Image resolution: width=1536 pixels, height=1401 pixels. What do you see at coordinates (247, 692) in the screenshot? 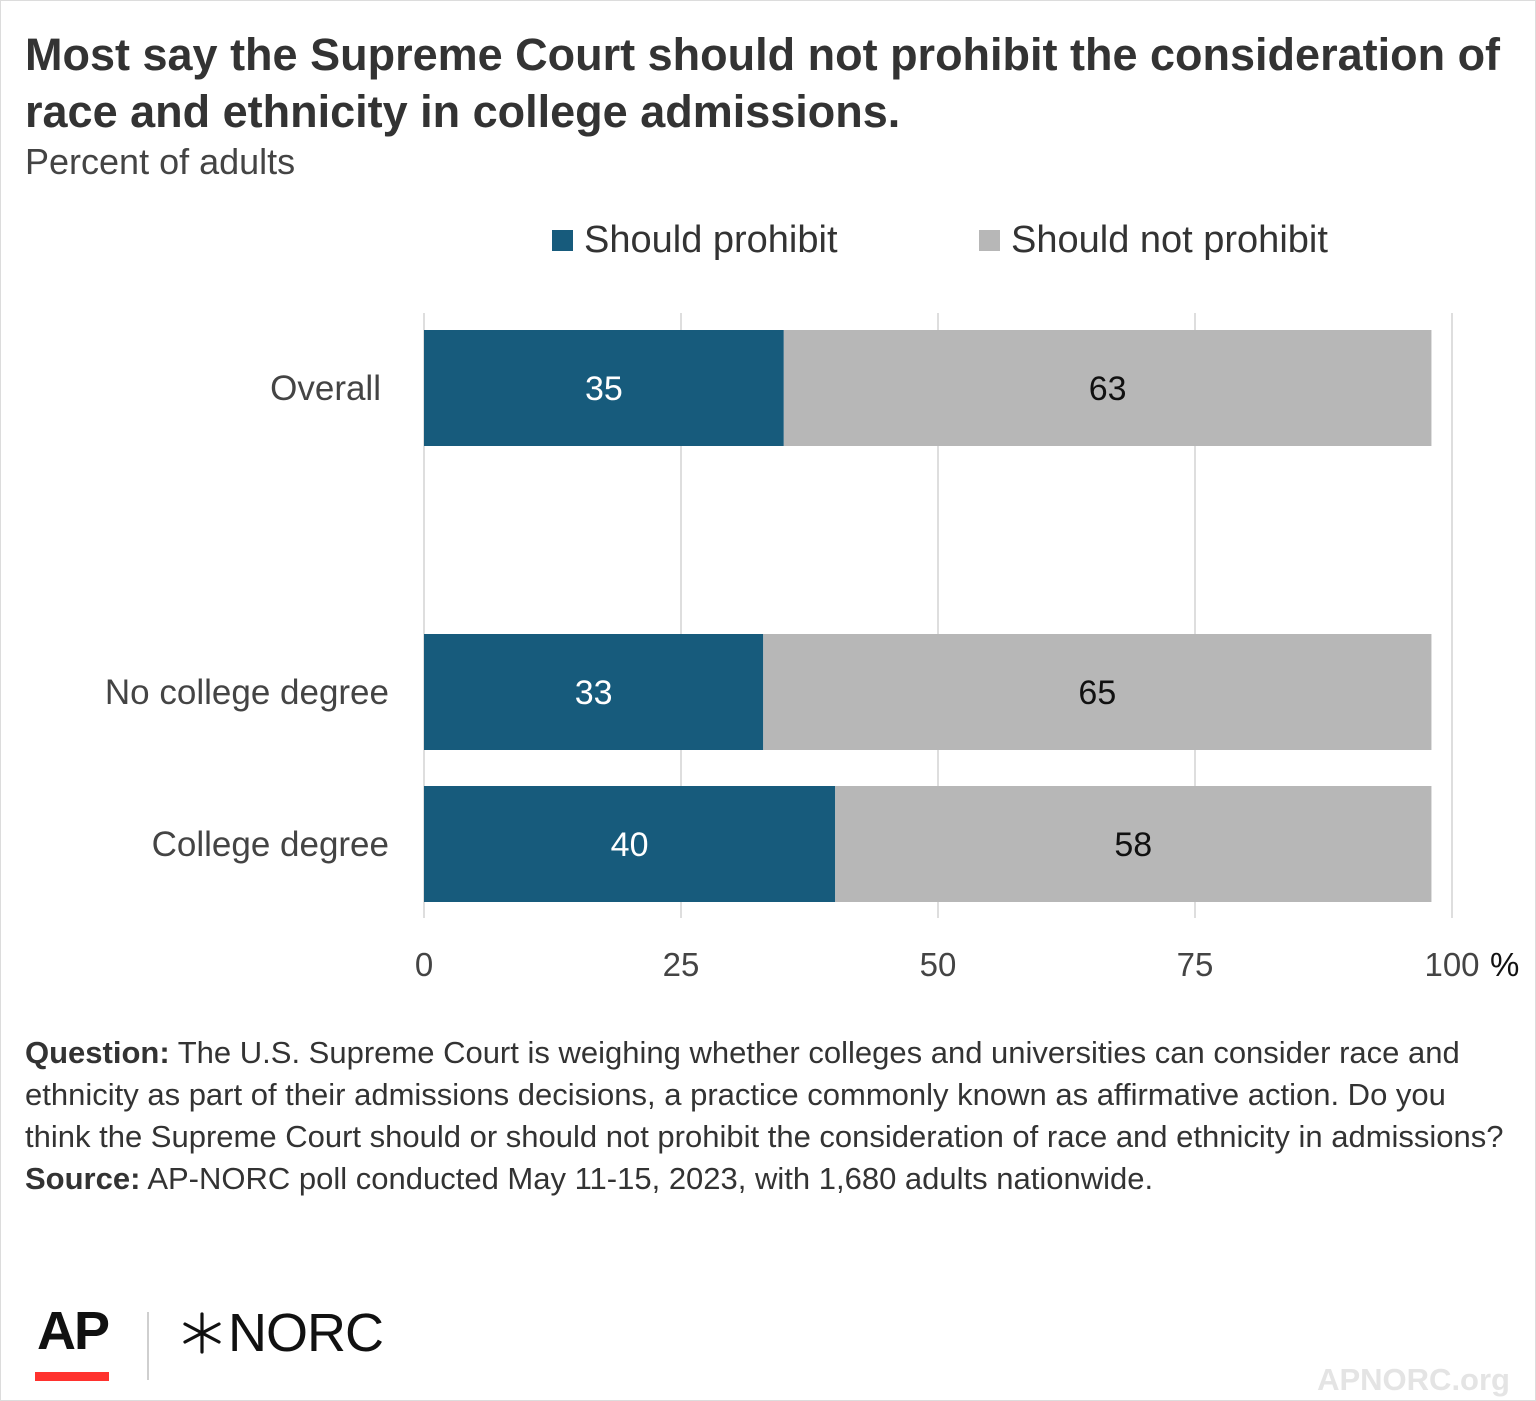
I see `category-label: No college degree` at bounding box center [247, 692].